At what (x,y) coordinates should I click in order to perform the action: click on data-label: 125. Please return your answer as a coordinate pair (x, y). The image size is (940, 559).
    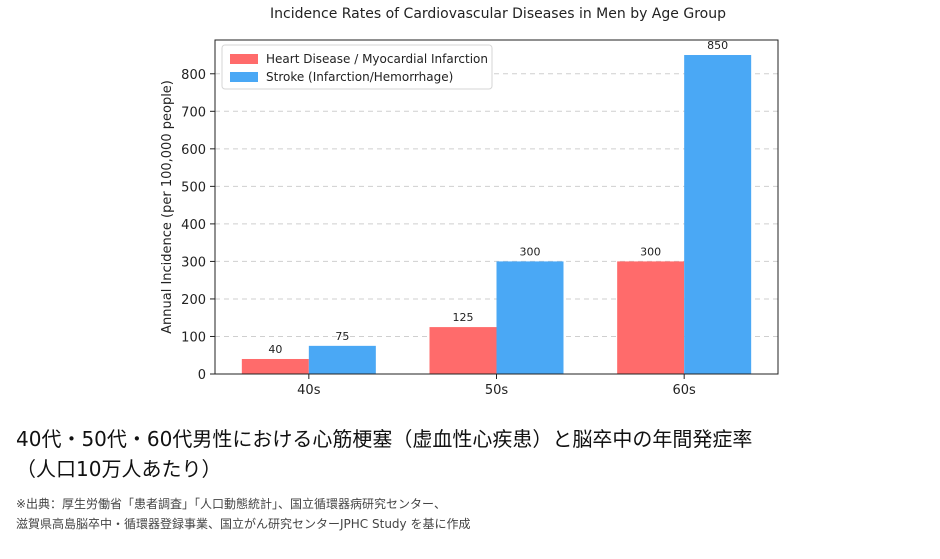
    Looking at the image, I should click on (463, 317).